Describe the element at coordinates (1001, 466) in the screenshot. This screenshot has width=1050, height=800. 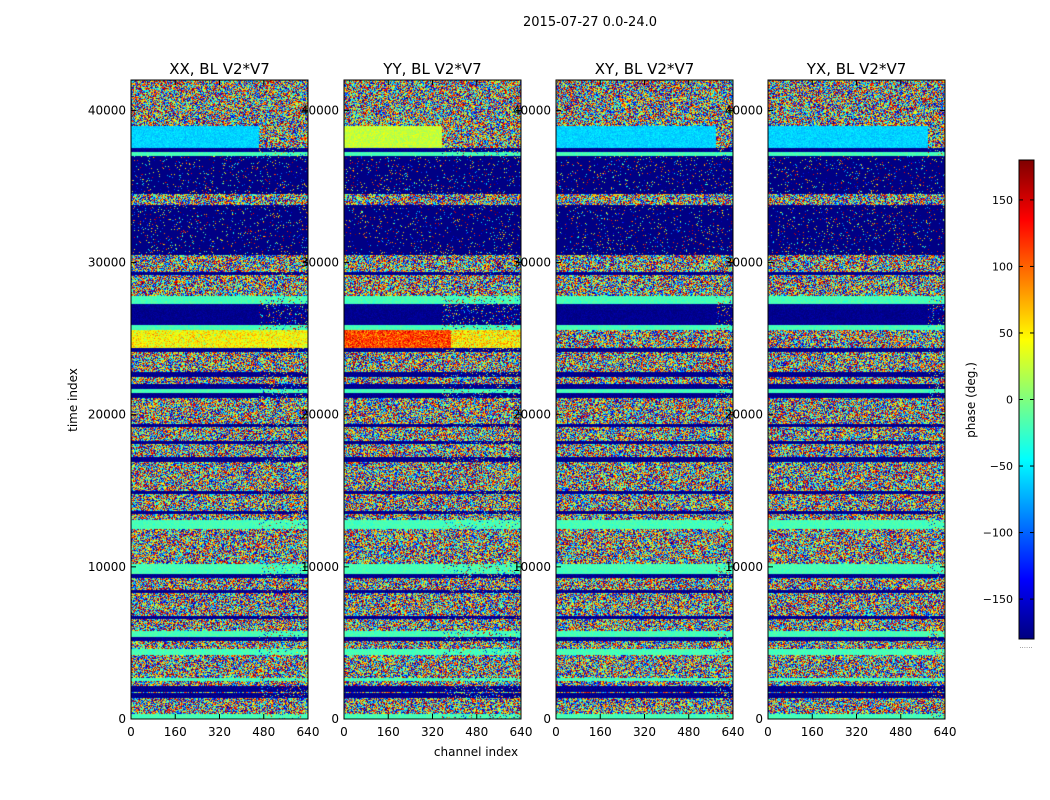
I see `colorbar-tick-label: −50` at that location.